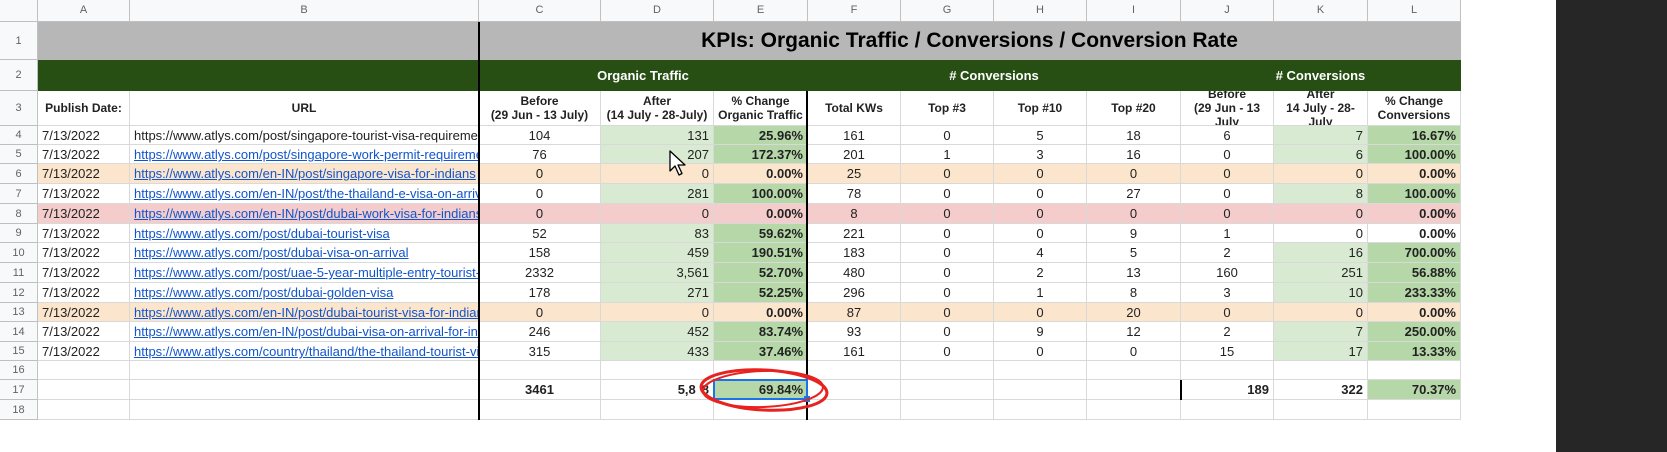 The height and width of the screenshot is (452, 1667). Describe the element at coordinates (84, 273) in the screenshot. I see `row-11-publish-date: 7/13/2022` at that location.